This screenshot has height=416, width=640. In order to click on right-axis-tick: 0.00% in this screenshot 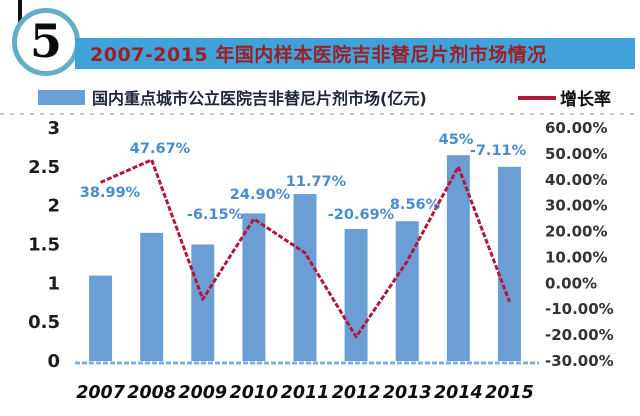, I will do `click(571, 283)`.